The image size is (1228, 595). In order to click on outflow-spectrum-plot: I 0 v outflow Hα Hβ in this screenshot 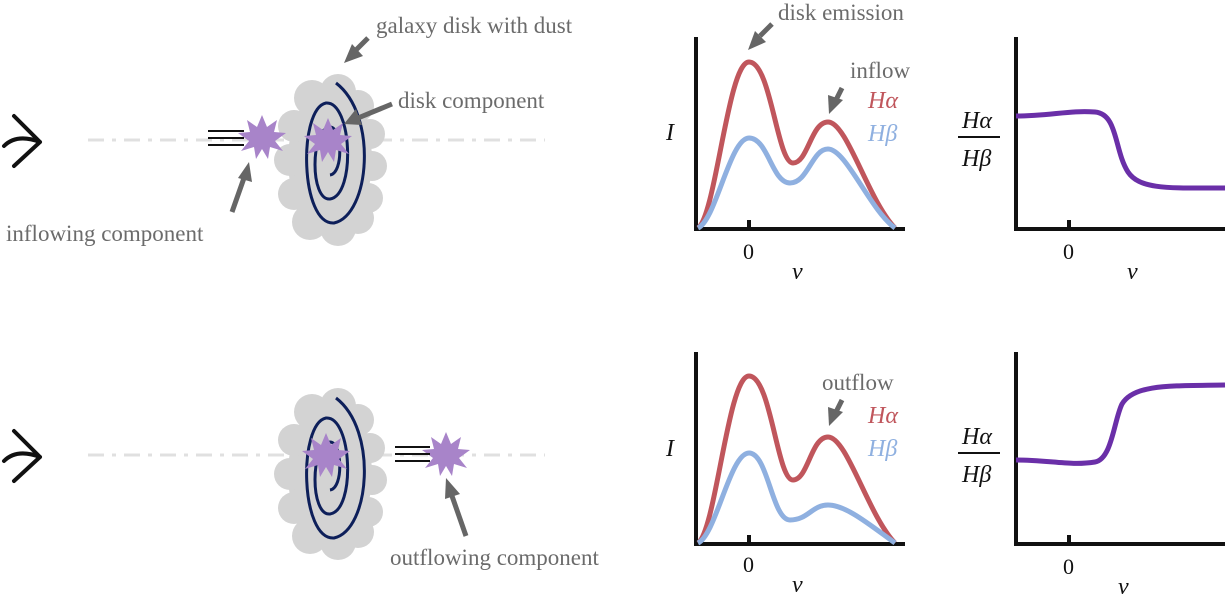, I will do `click(785, 473)`.